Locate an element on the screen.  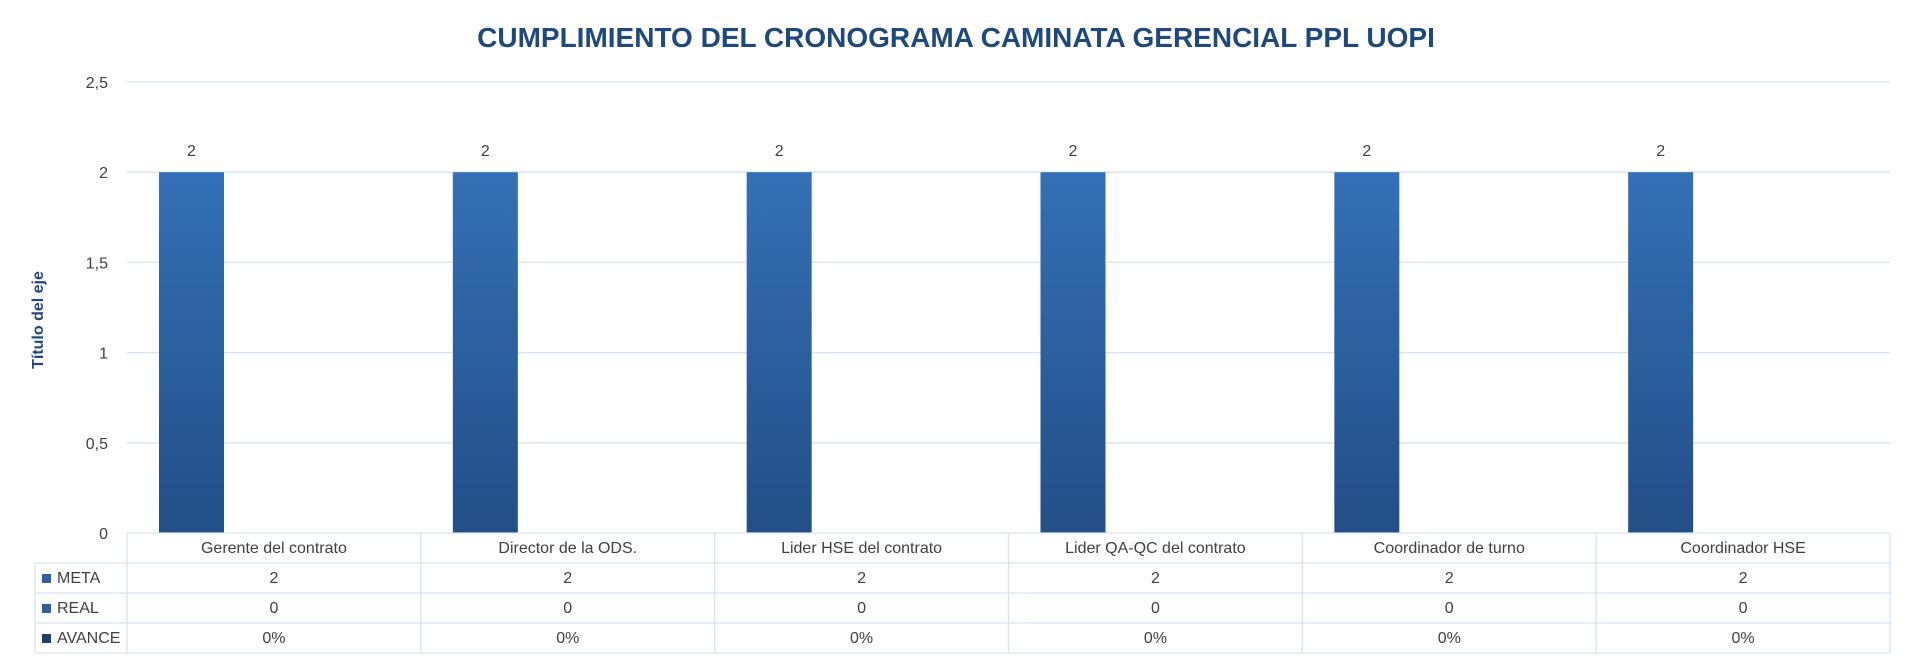
y-tick-label: 0,5 is located at coordinates (97, 444).